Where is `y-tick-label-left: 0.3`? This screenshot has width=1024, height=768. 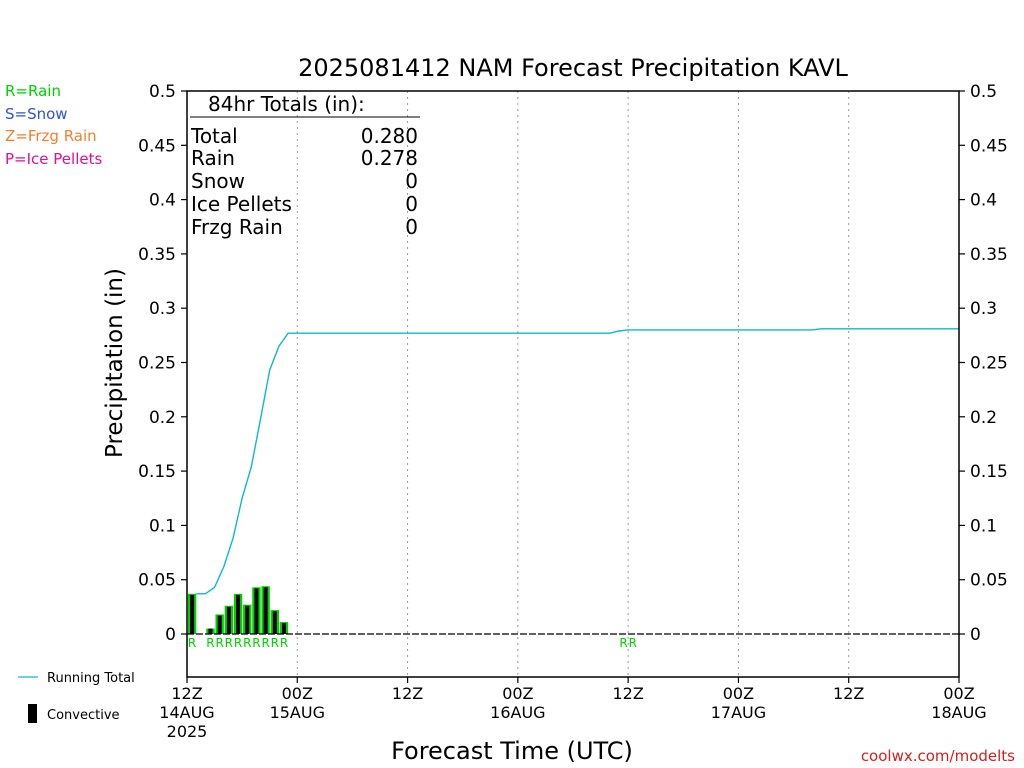
y-tick-label-left: 0.3 is located at coordinates (162, 309).